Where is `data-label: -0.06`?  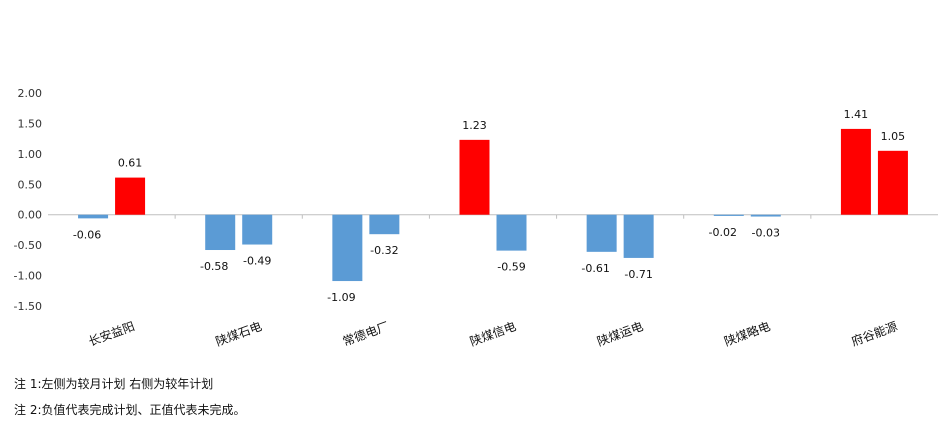 data-label: -0.06 is located at coordinates (87, 234).